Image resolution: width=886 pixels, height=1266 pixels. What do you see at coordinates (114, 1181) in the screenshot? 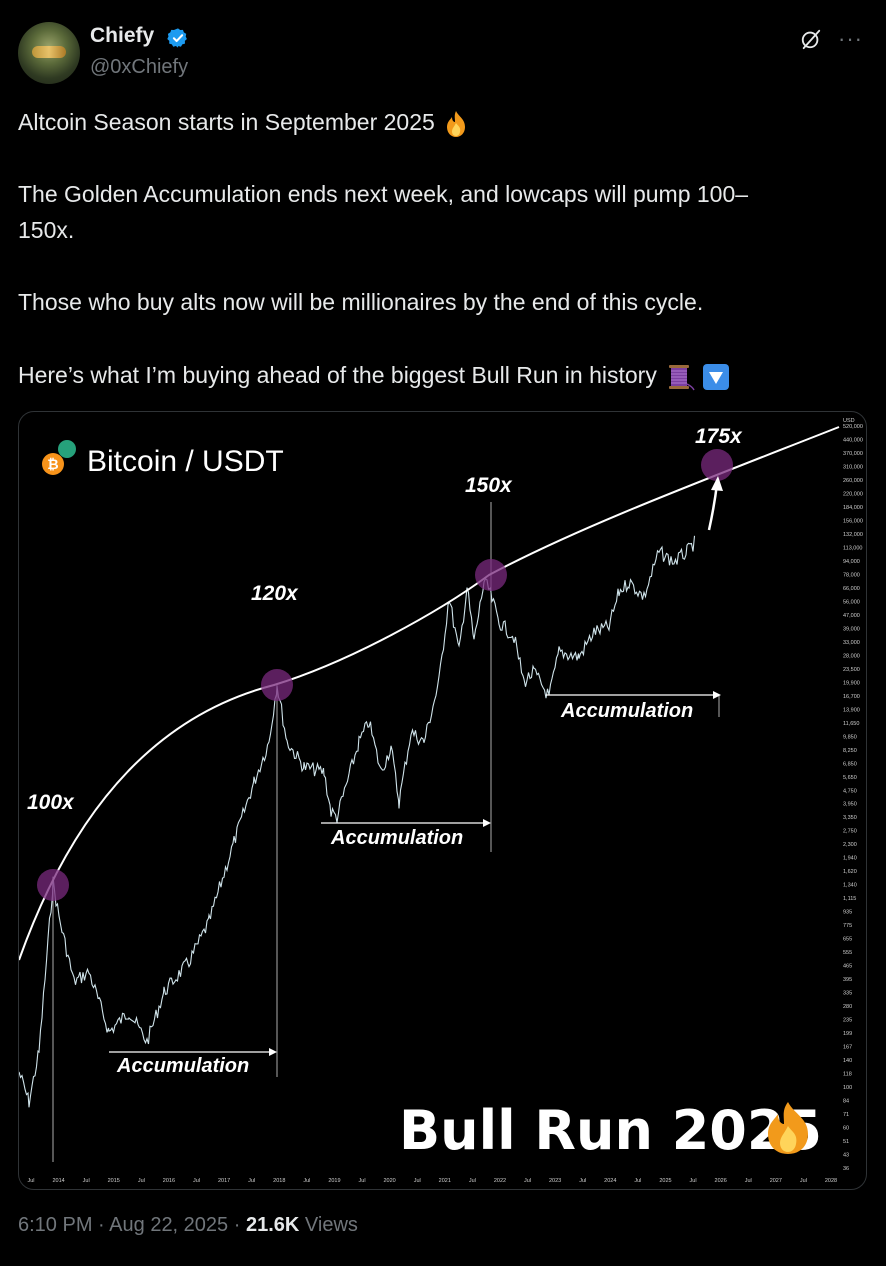
I see `x-tick-label: 2015` at bounding box center [114, 1181].